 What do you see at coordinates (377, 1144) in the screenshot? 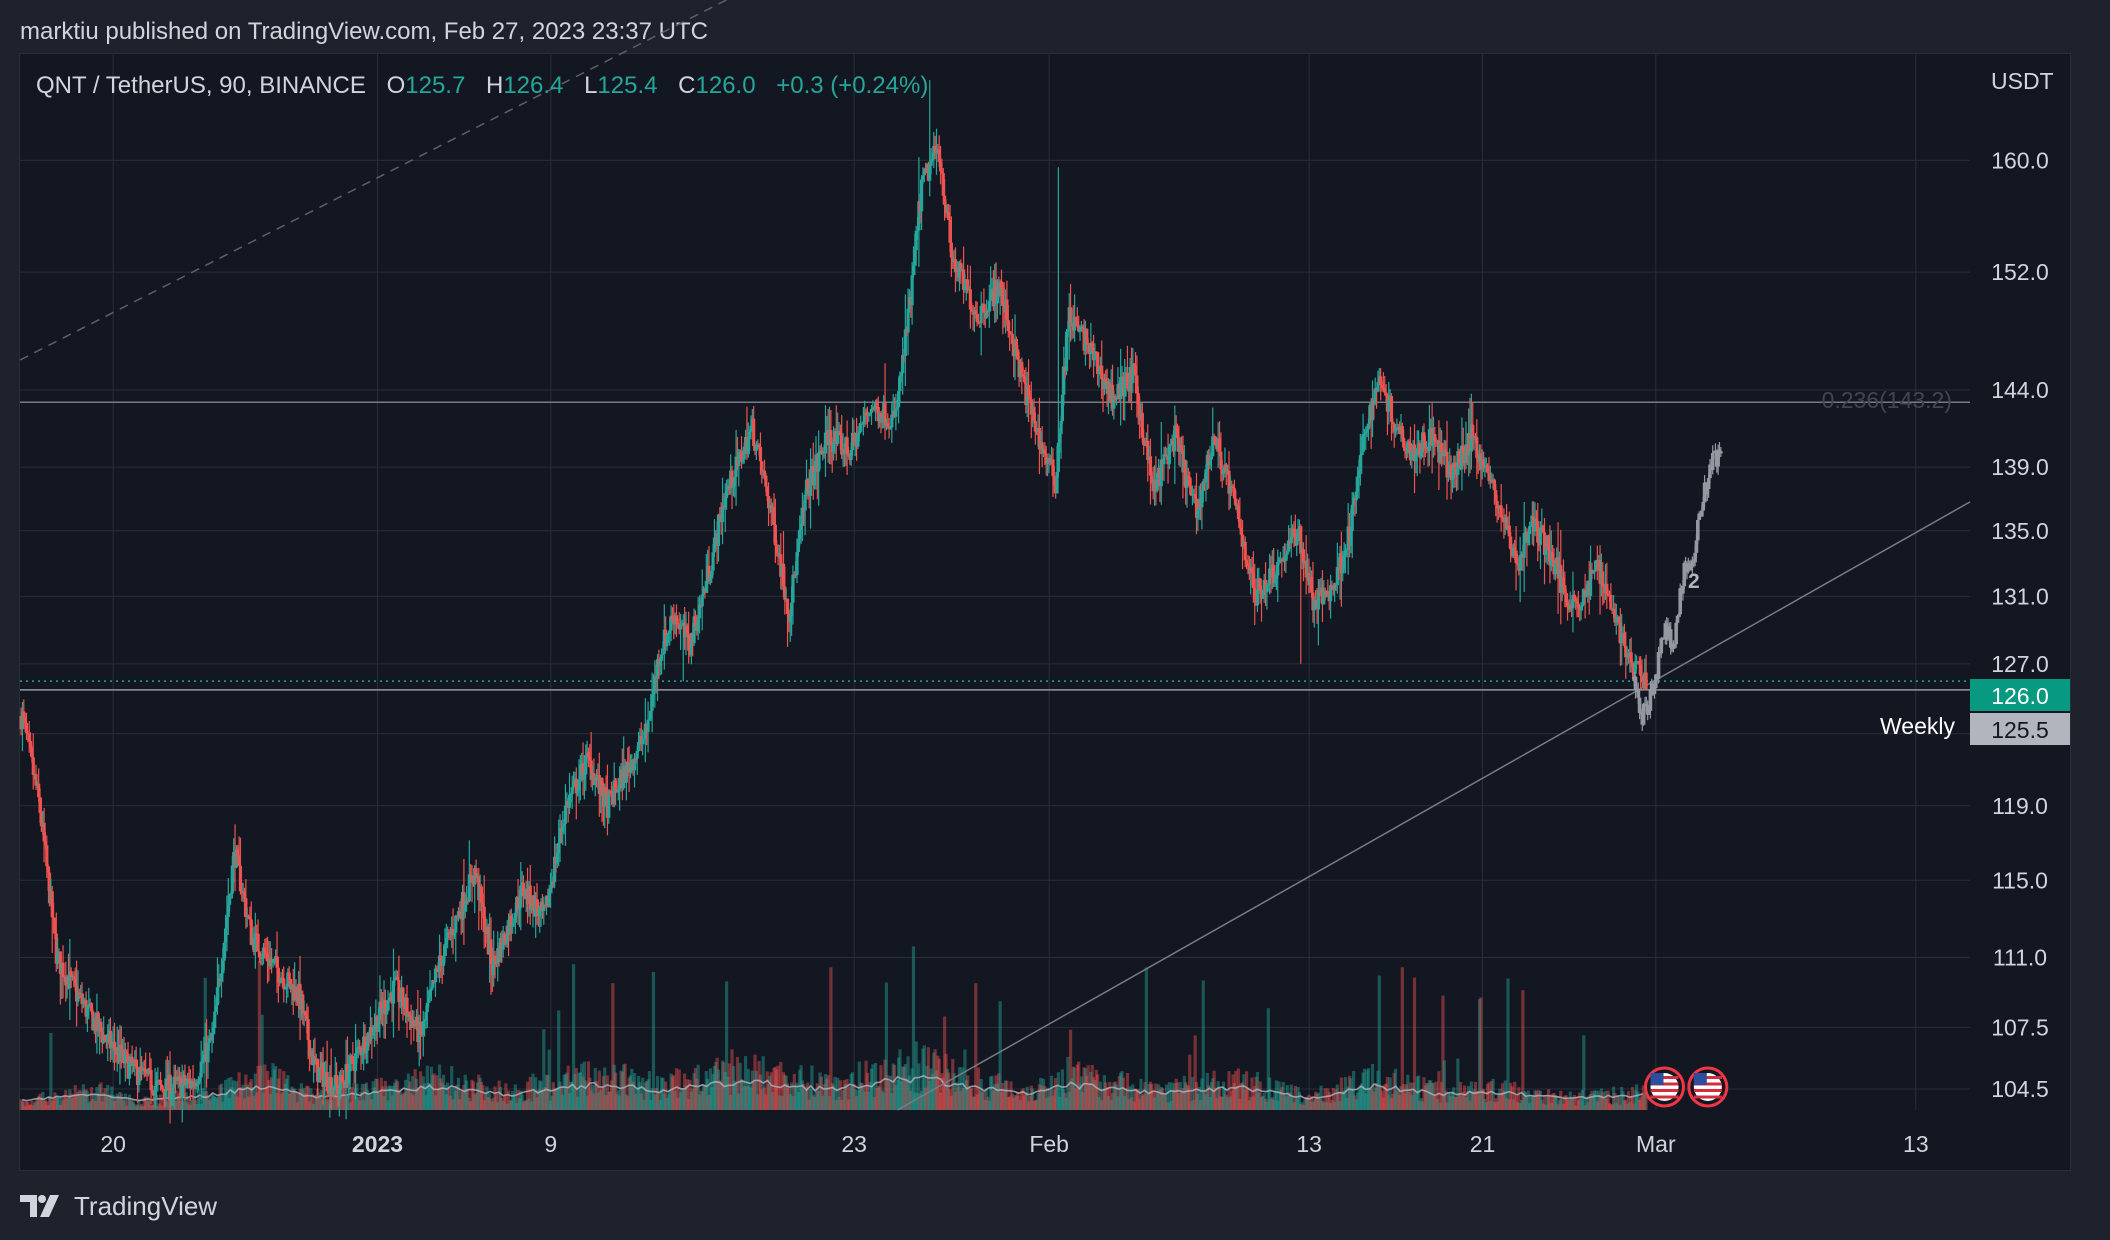
I see `time-tick-label: 2023` at bounding box center [377, 1144].